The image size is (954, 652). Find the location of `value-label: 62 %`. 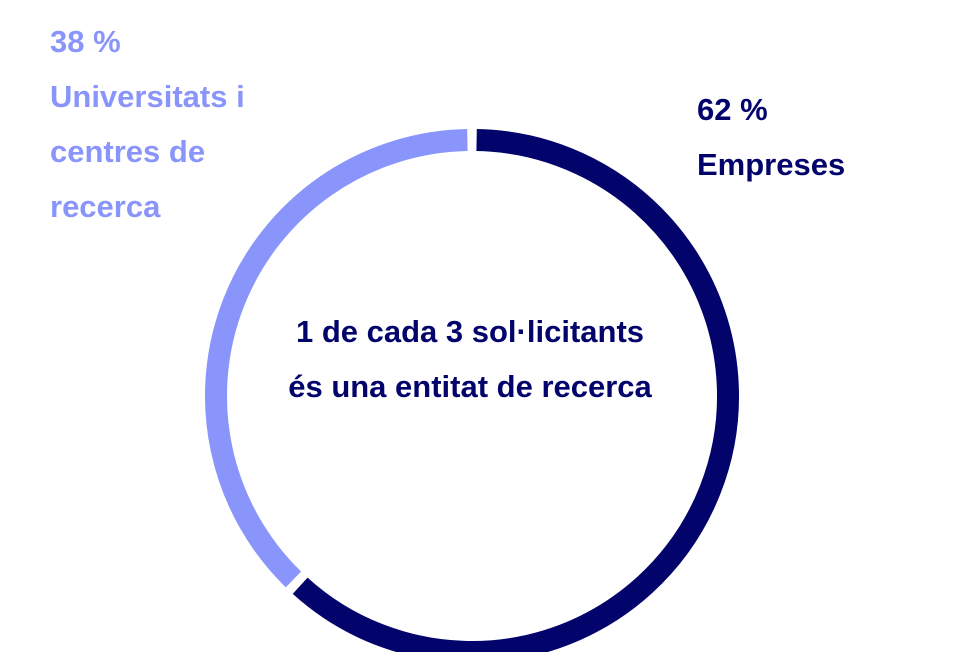

value-label: 62 % is located at coordinates (732, 109).